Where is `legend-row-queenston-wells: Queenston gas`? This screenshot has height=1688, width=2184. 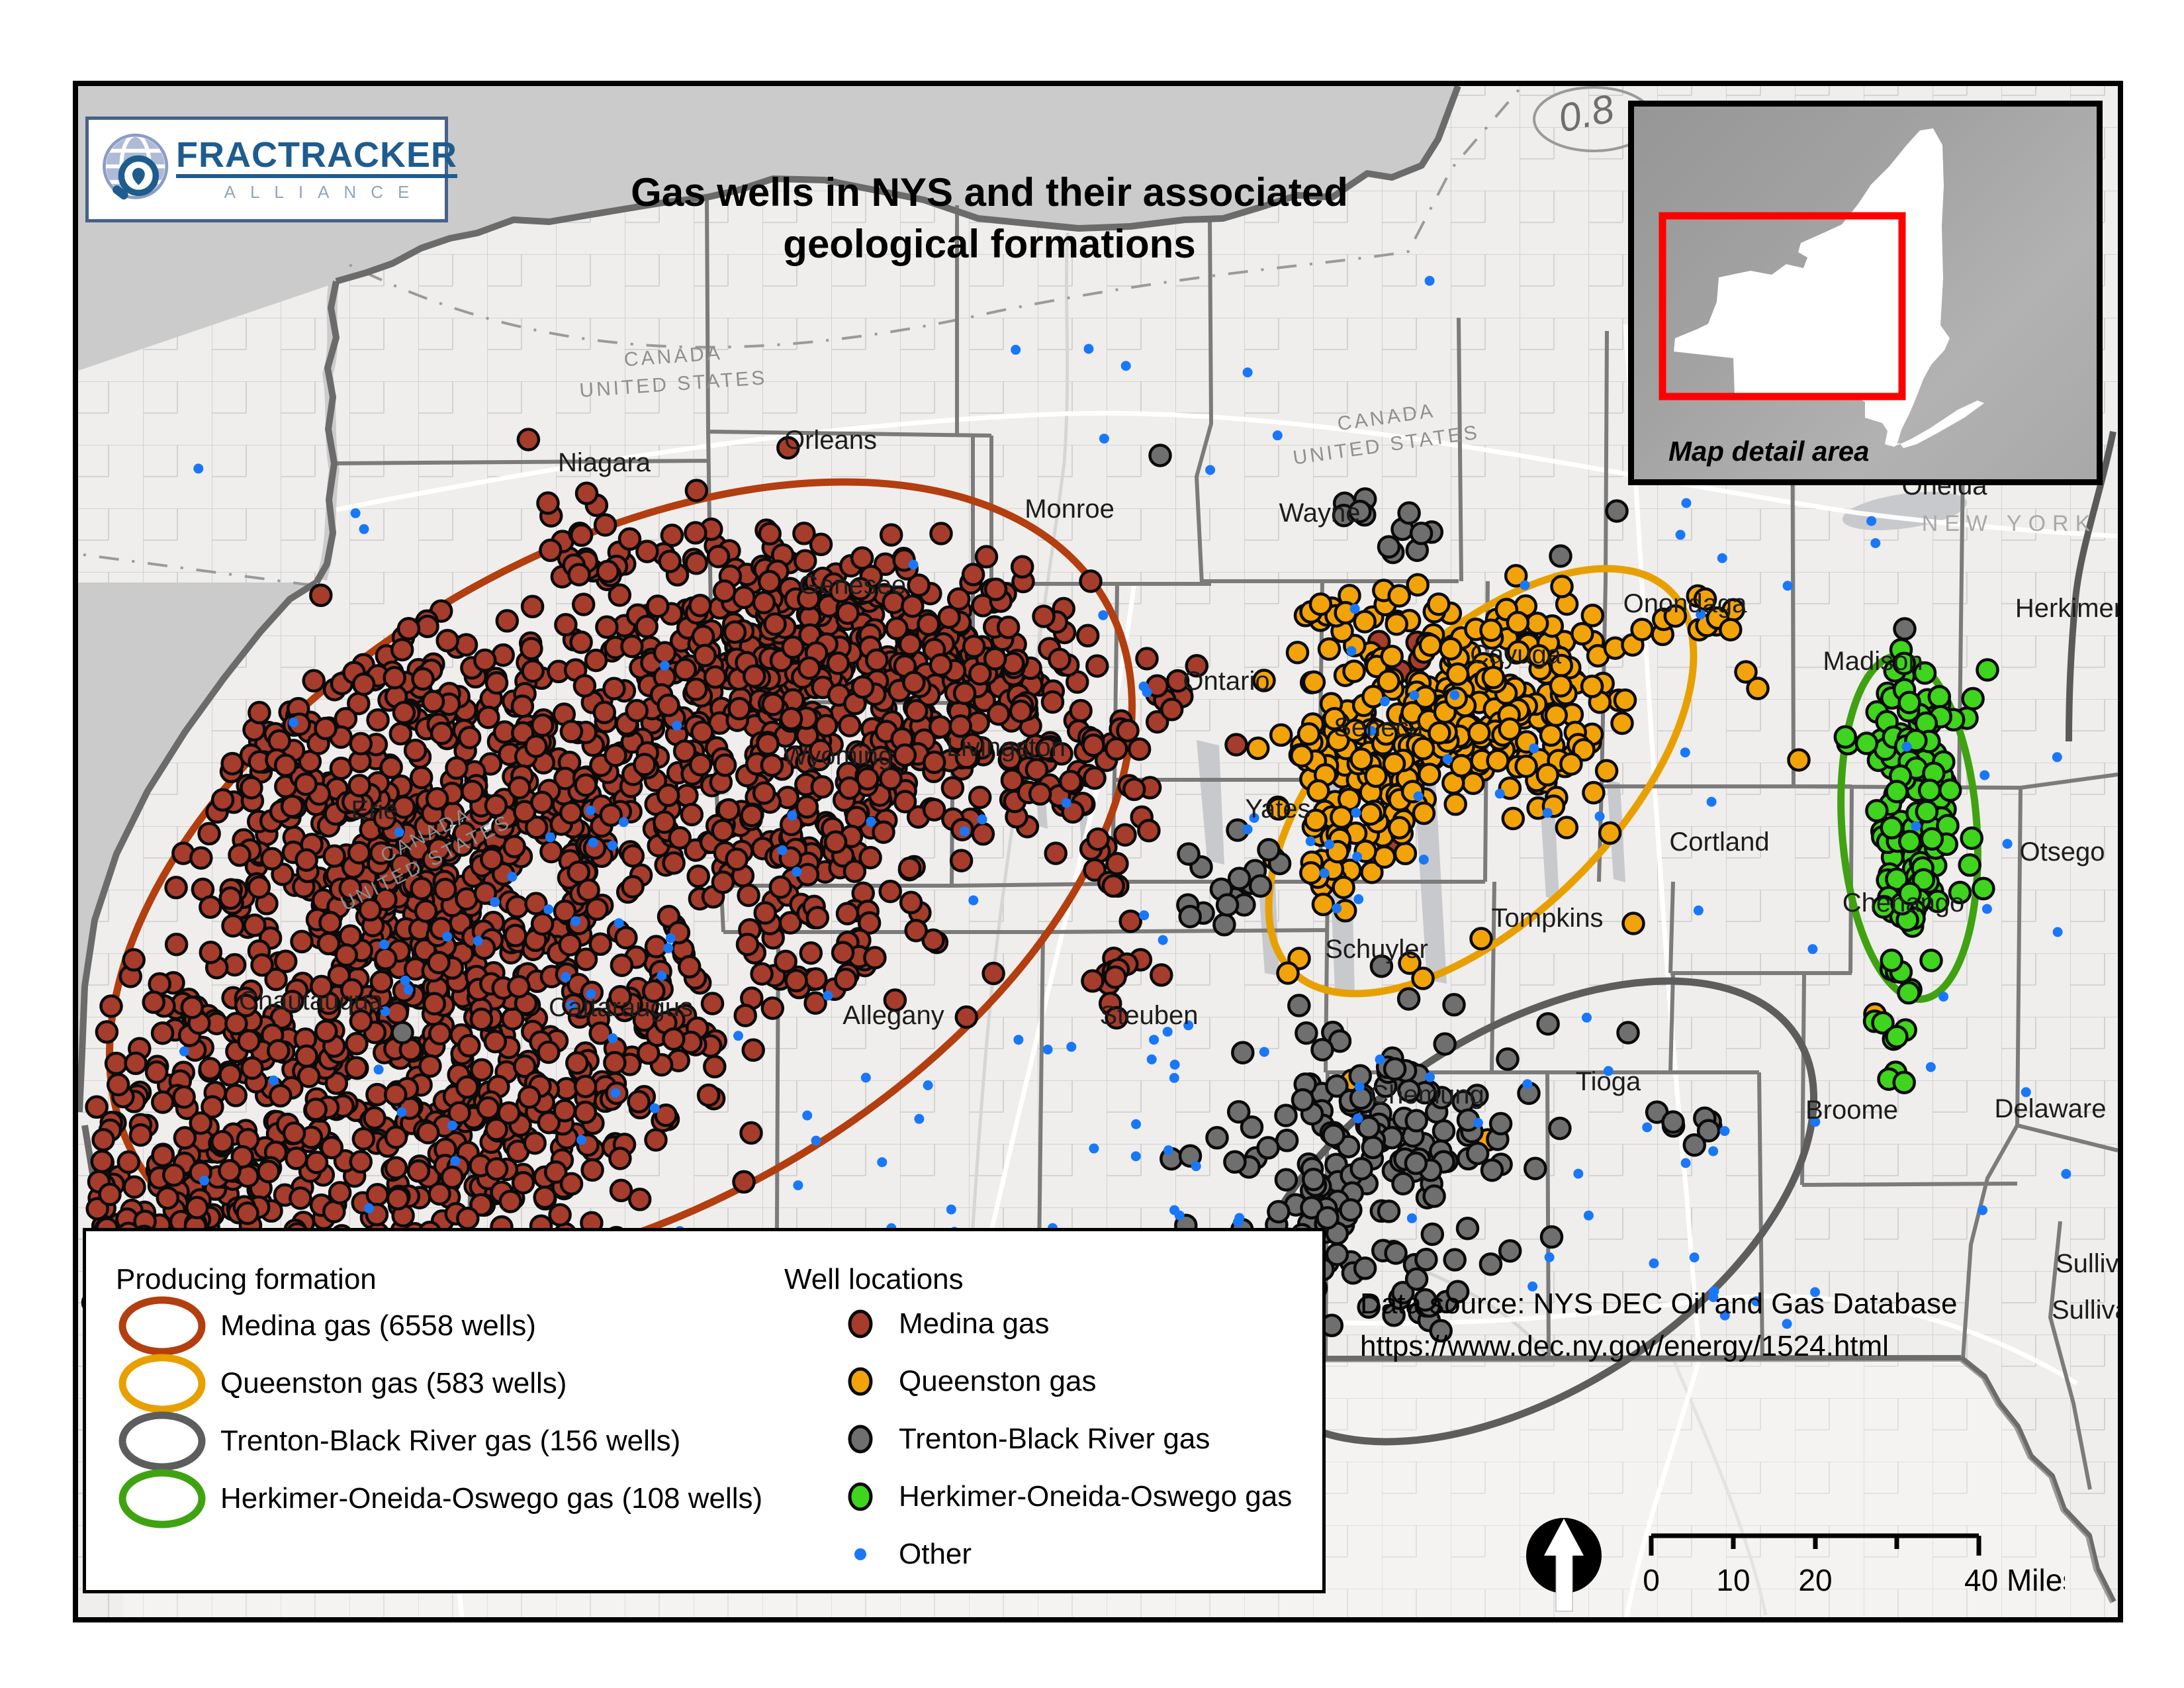
legend-row-queenston-wells: Queenston gas is located at coordinates (968, 1381).